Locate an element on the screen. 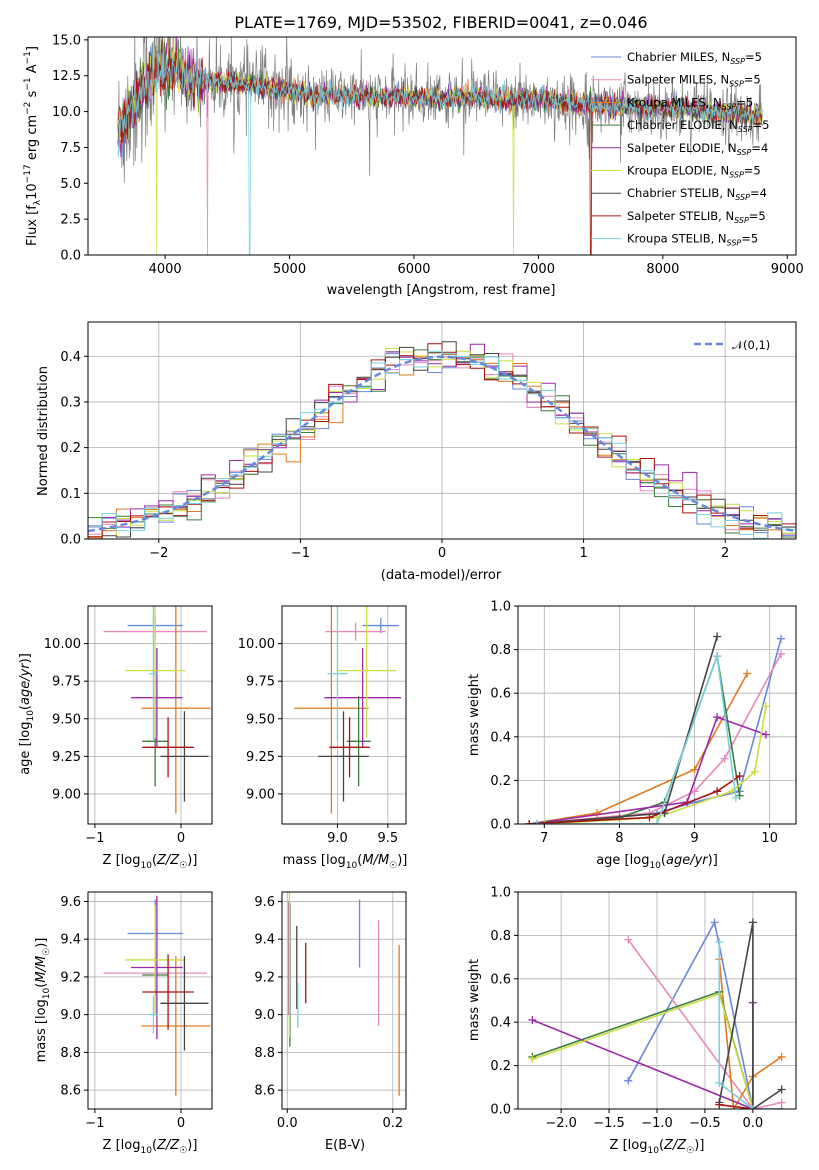 This screenshot has width=819, height=1170. residuals-ytick-label: 0.4 is located at coordinates (70, 357).